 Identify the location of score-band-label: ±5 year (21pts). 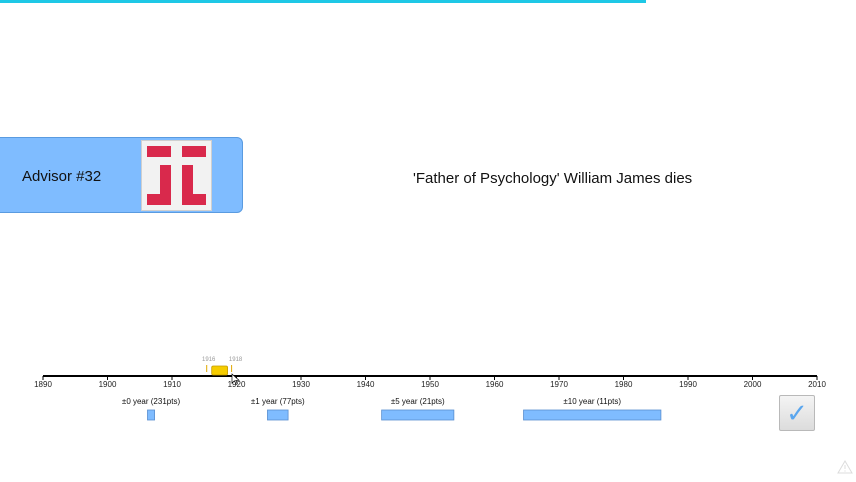
(418, 401).